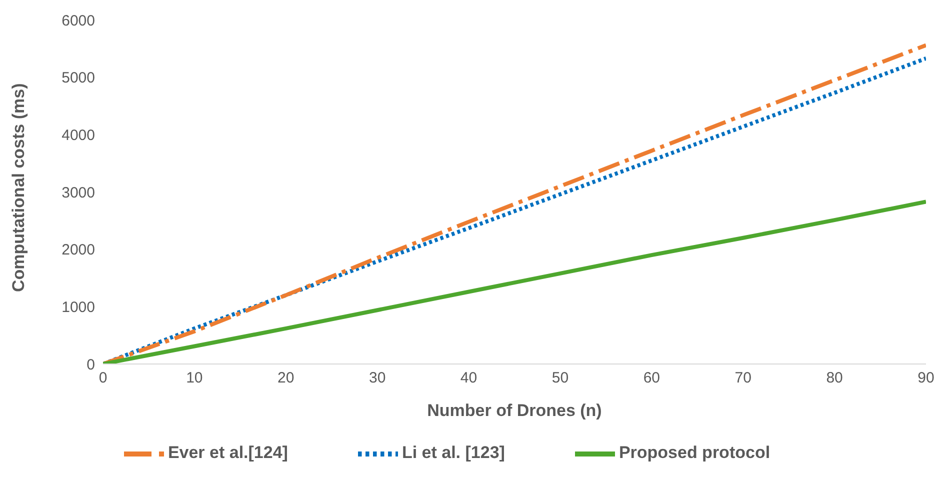 Image resolution: width=946 pixels, height=492 pixels. What do you see at coordinates (560, 378) in the screenshot?
I see `x-tick-label: 50` at bounding box center [560, 378].